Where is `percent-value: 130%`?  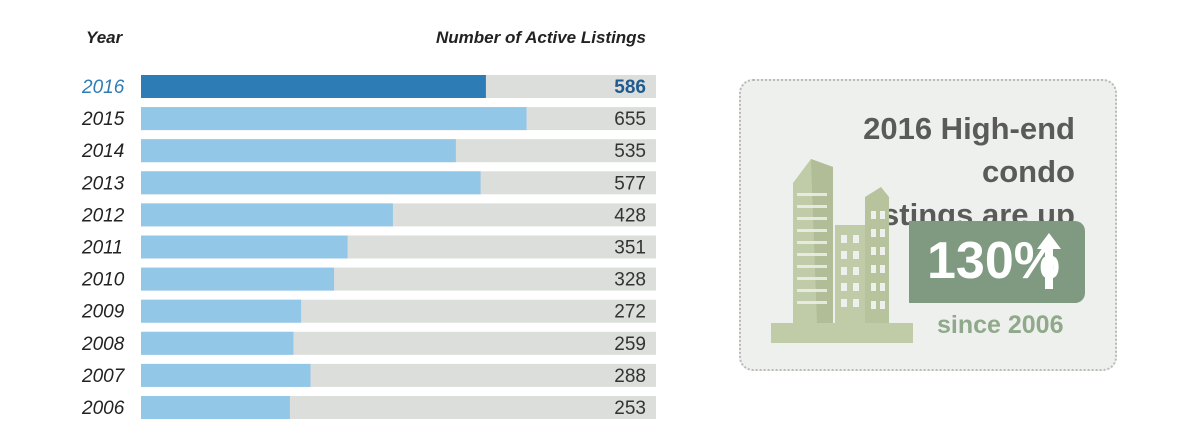
percent-value: 130% is located at coordinates (993, 261).